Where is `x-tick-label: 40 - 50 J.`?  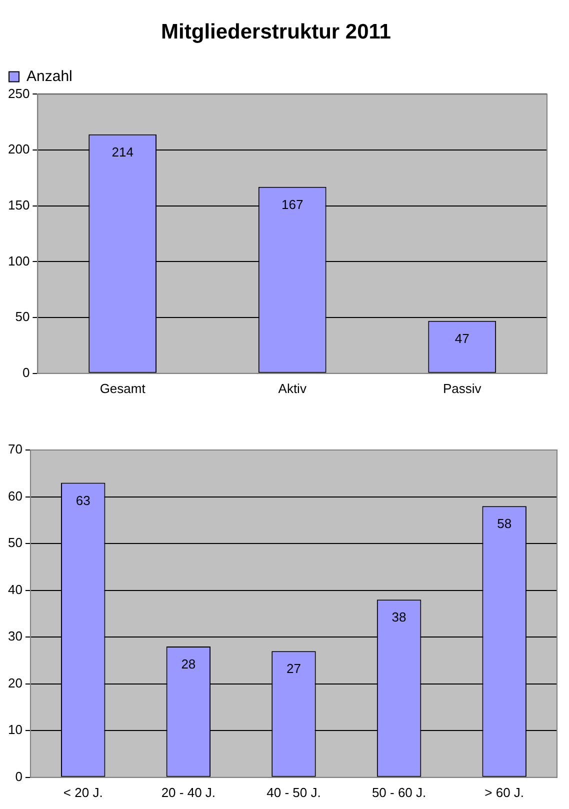
x-tick-label: 40 - 50 J. is located at coordinates (293, 792).